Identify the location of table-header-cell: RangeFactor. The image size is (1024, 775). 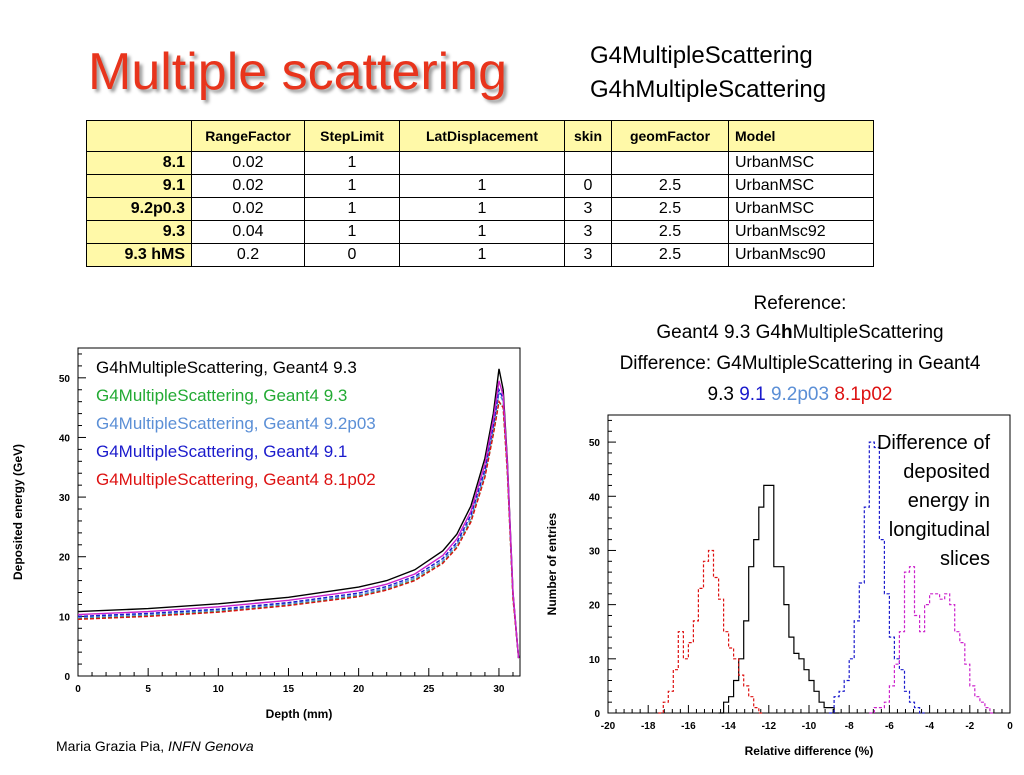
(248, 136).